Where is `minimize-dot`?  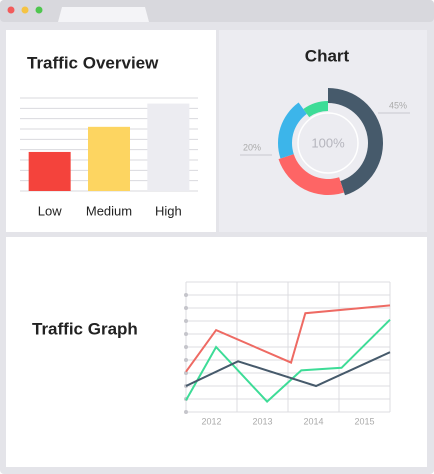 minimize-dot is located at coordinates (25, 10).